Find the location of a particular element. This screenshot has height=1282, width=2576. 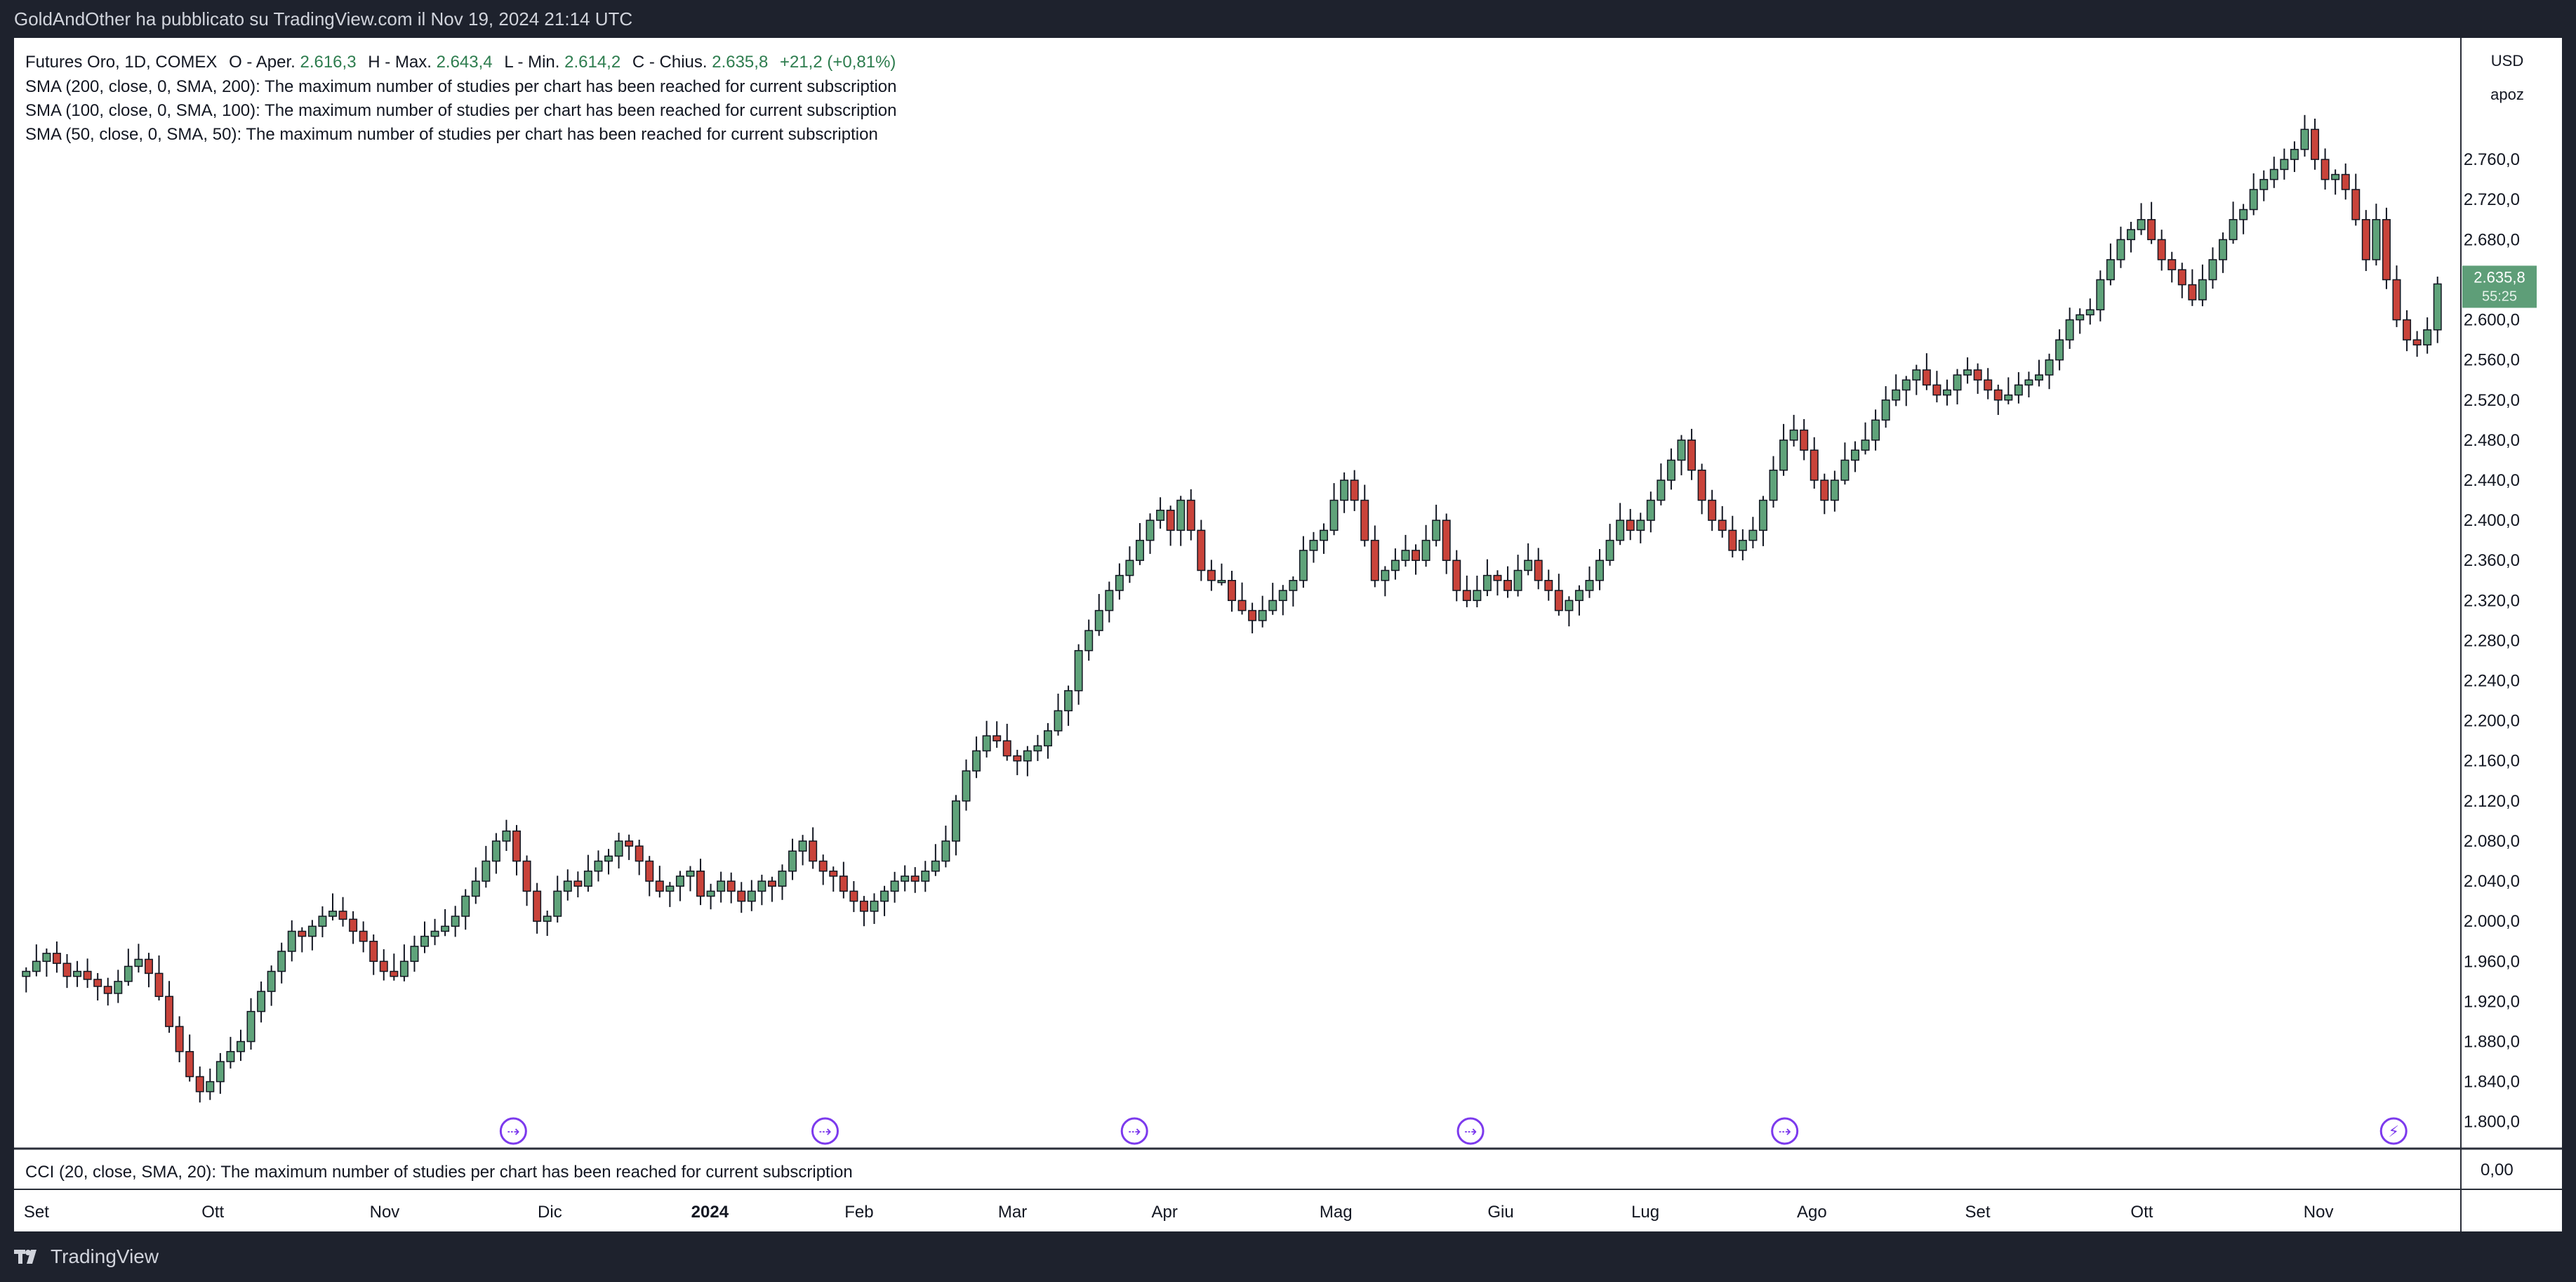

tradingview-logo: TradingView is located at coordinates (87, 1256).